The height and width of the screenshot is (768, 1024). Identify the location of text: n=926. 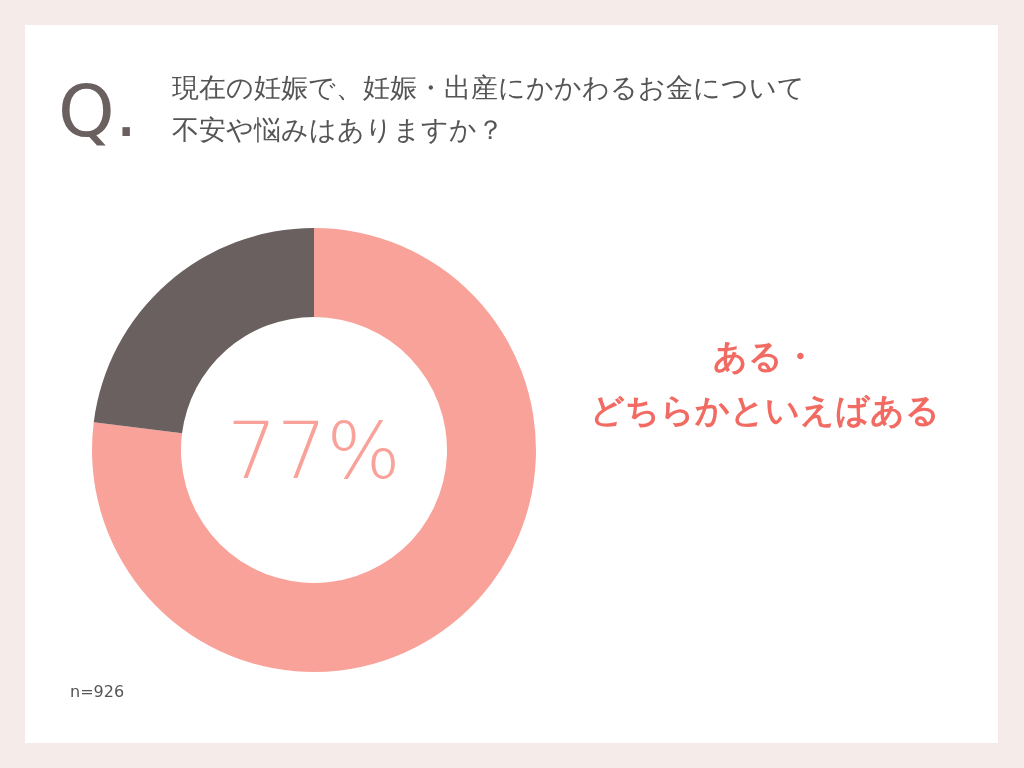
(97, 691).